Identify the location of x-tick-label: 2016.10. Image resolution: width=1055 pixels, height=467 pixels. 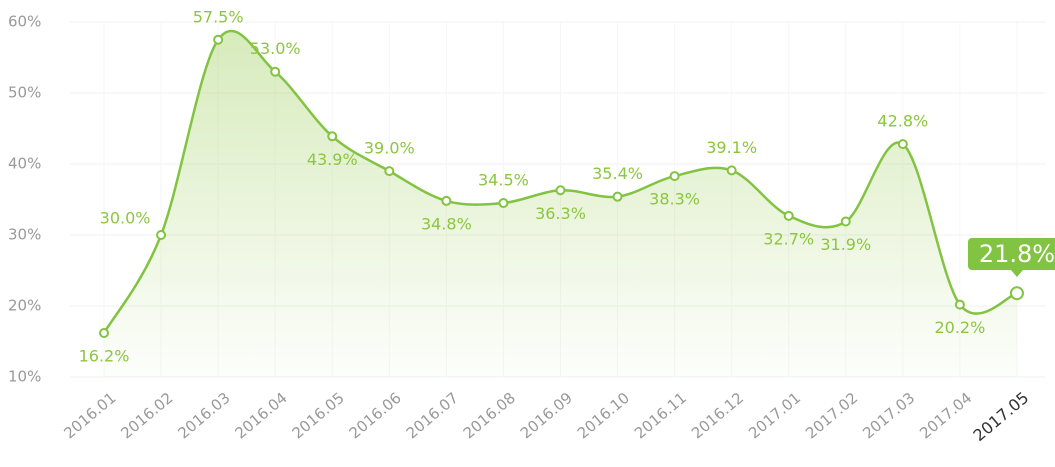
(603, 416).